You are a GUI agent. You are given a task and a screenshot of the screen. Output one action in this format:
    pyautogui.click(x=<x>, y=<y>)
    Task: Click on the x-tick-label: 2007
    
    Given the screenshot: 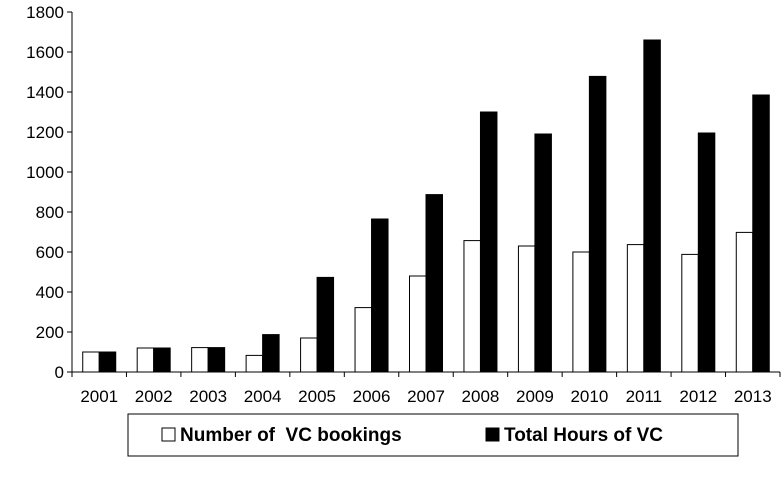 What is the action you would take?
    pyautogui.click(x=426, y=396)
    